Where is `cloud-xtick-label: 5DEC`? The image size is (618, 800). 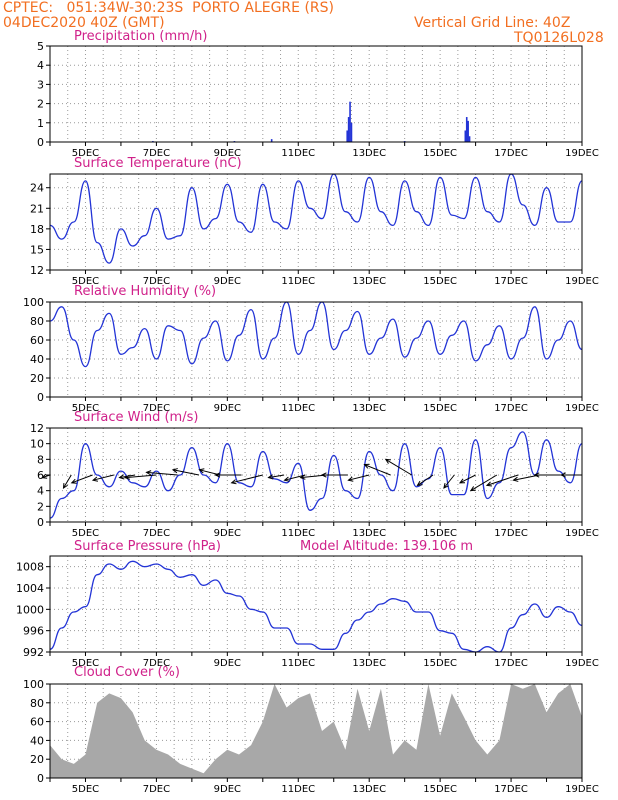 cloud-xtick-label: 5DEC is located at coordinates (85, 789).